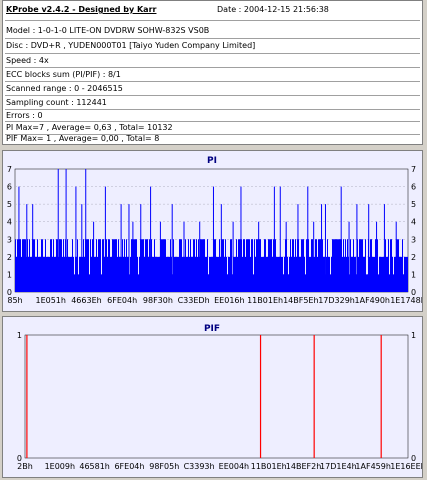  Describe the element at coordinates (373, 300) in the screenshot. I see `x-tick-label: 1AF490h` at that location.